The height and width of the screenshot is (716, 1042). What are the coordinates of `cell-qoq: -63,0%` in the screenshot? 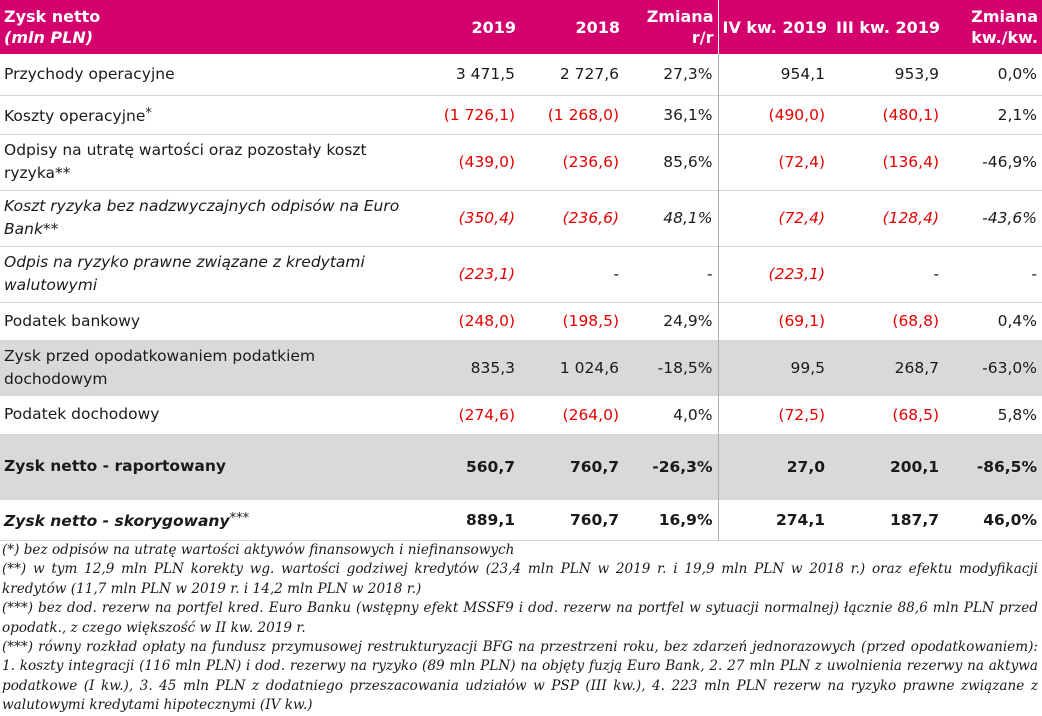 It's located at (1009, 367).